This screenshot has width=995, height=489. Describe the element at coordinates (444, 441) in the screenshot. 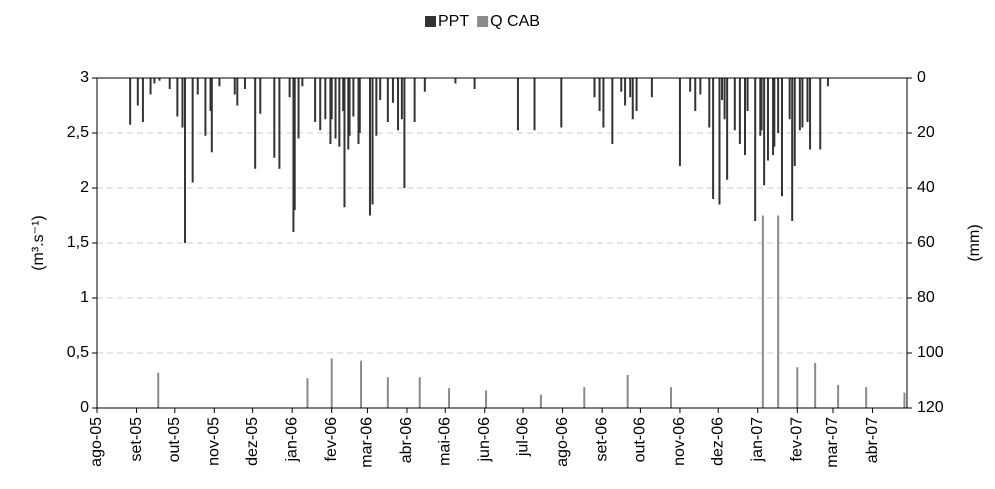

I see `x-tick-label: mai-06` at that location.